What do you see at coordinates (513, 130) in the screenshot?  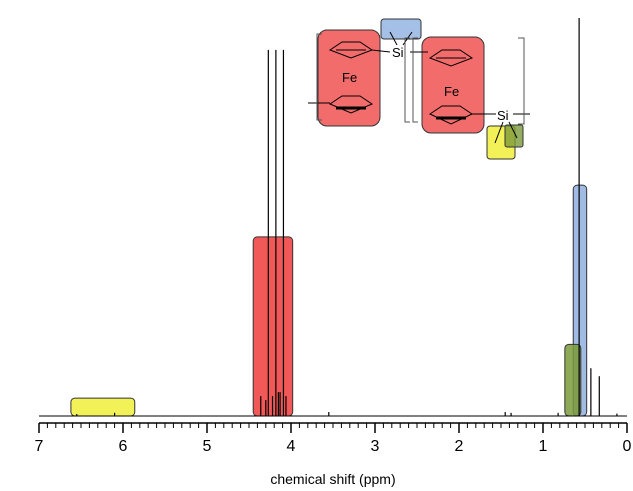 I see `bond-methyl-end` at bounding box center [513, 130].